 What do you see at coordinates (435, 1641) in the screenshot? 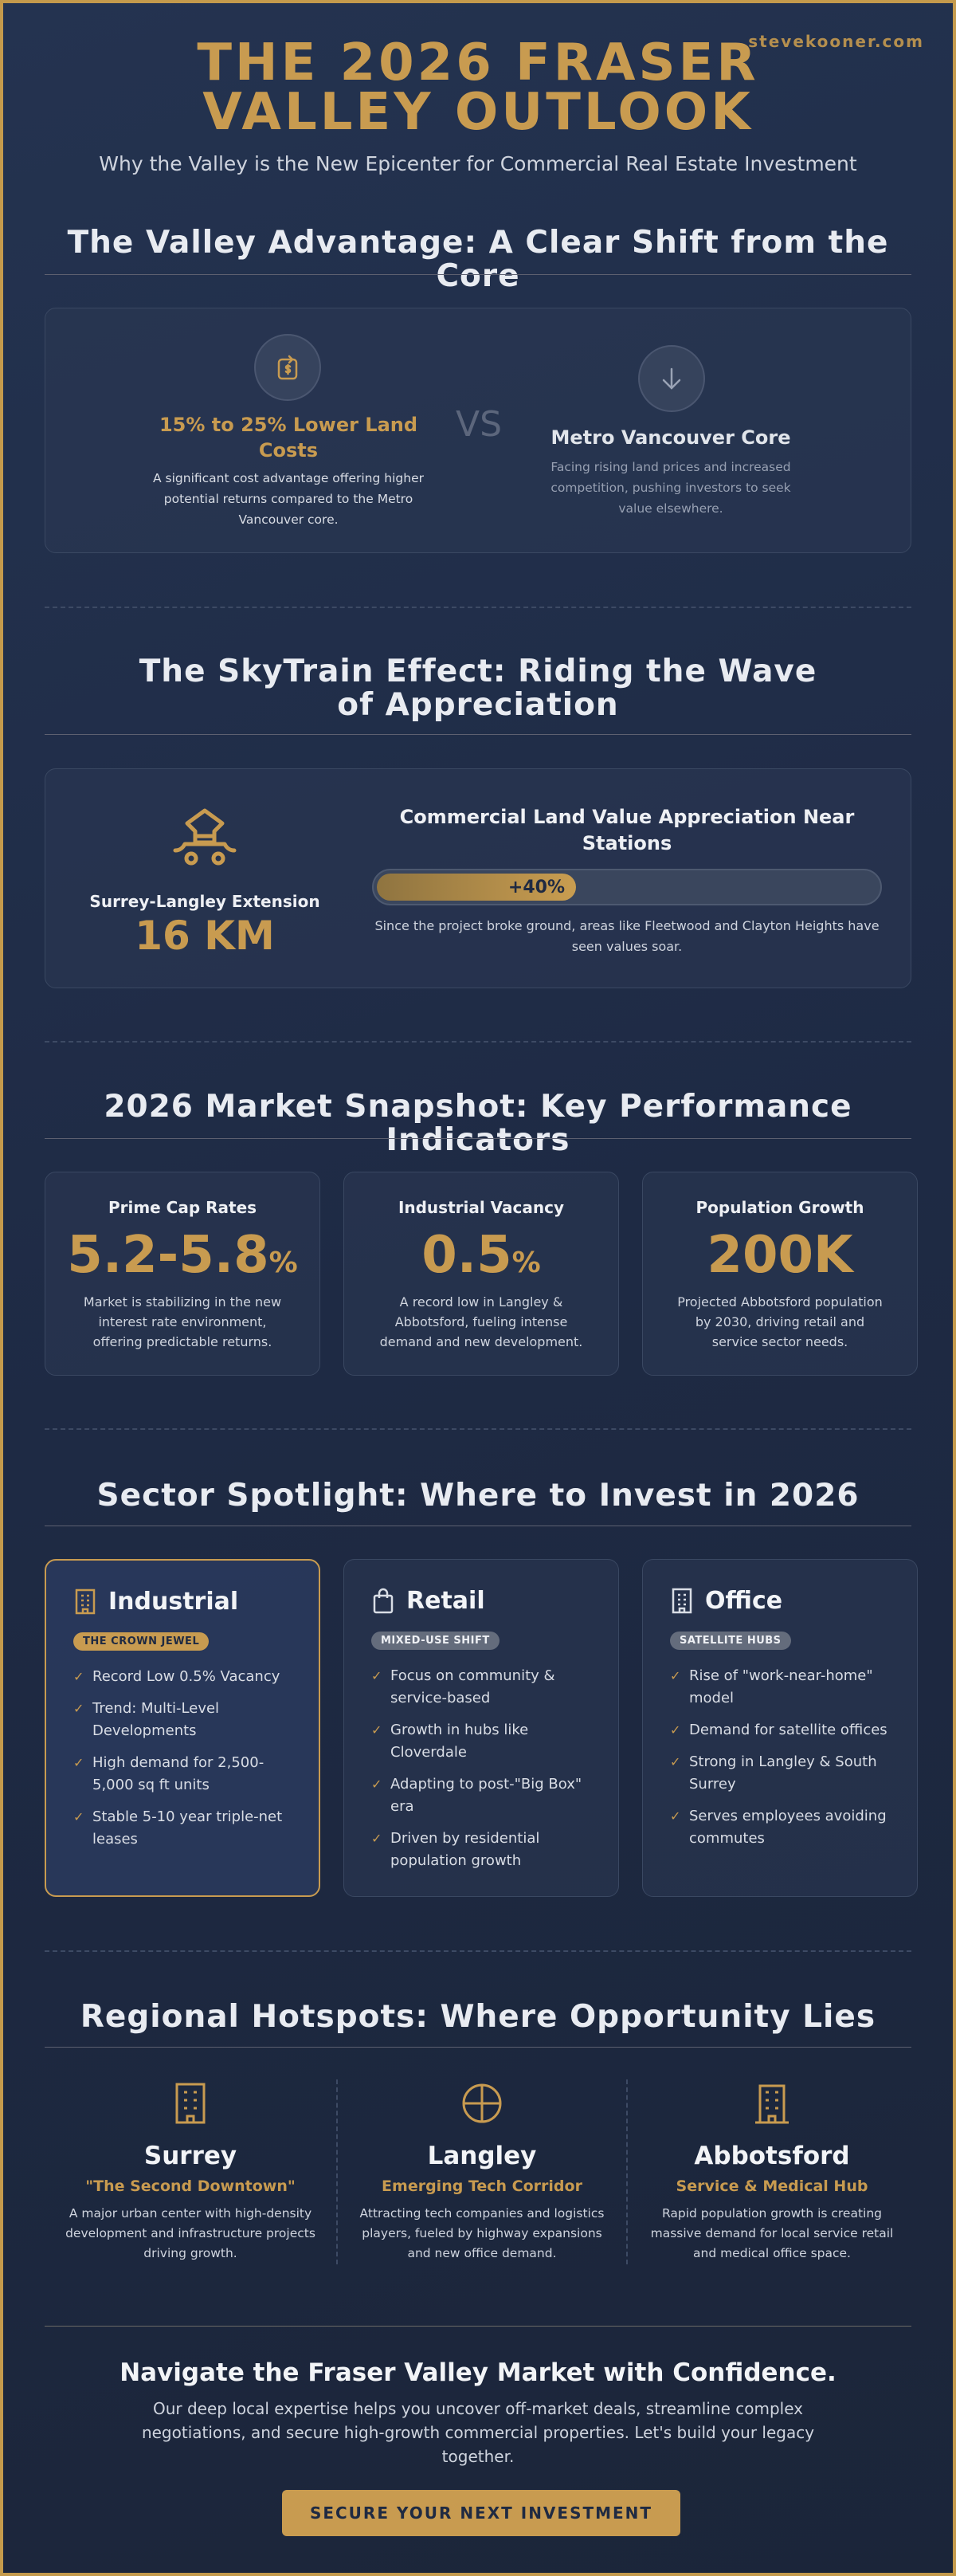
I see `sector-badge: MIXED-USE SHIFT` at bounding box center [435, 1641].